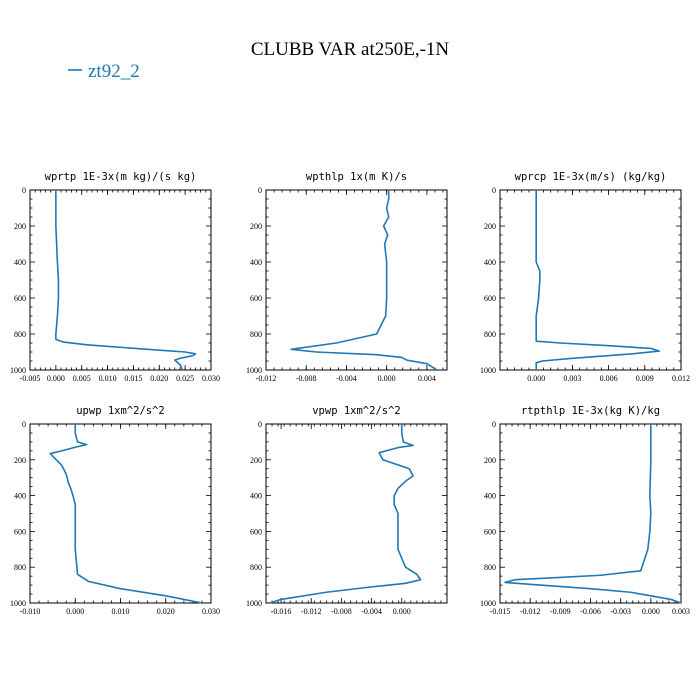 The image size is (700, 700). Describe the element at coordinates (427, 378) in the screenshot. I see `wpthlp-xtick-label: 0.004` at that location.